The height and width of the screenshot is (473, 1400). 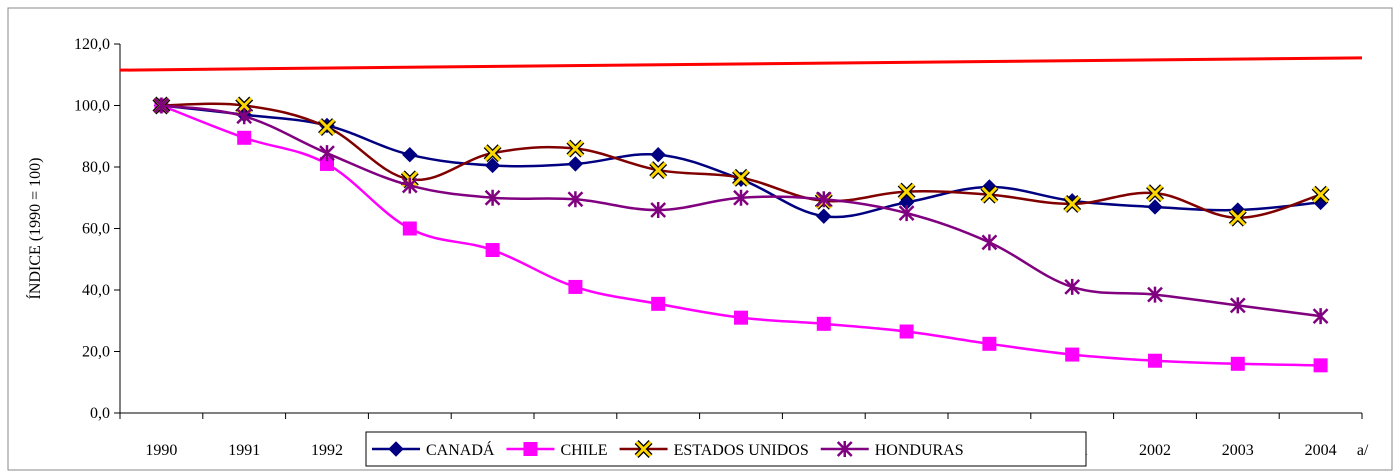 What do you see at coordinates (583, 450) in the screenshot?
I see `legend-label-chile: CHILE` at bounding box center [583, 450].